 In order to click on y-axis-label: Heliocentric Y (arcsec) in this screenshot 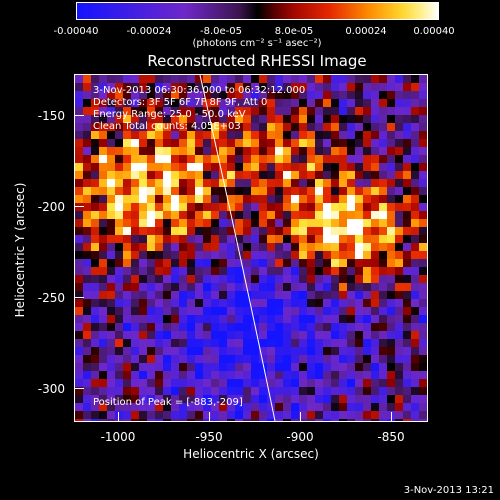, I will do `click(20, 250)`.